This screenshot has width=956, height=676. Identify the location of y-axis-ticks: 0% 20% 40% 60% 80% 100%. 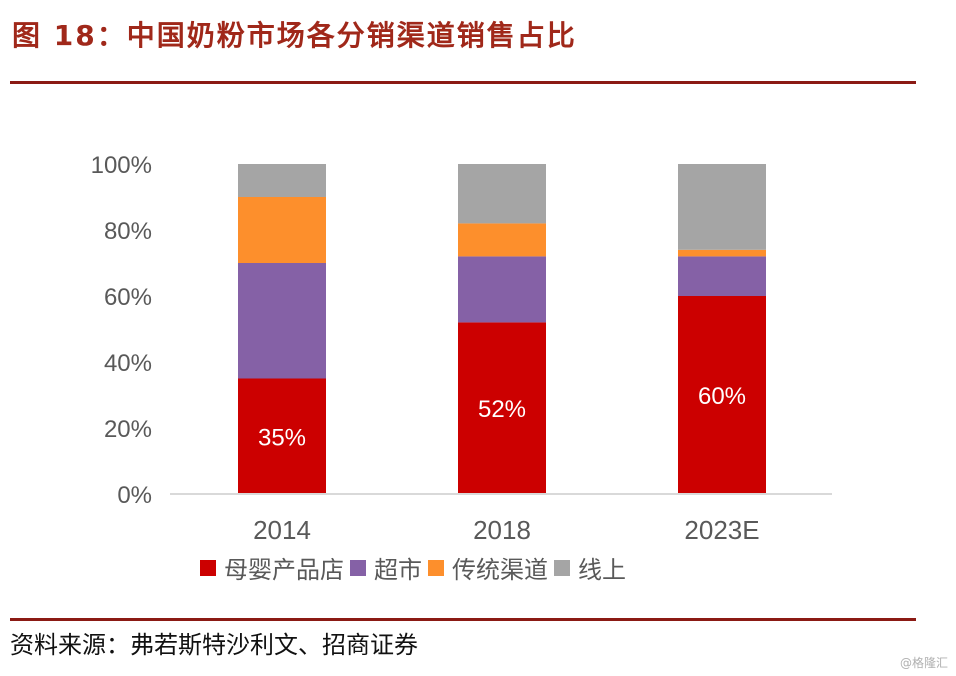
(121, 330).